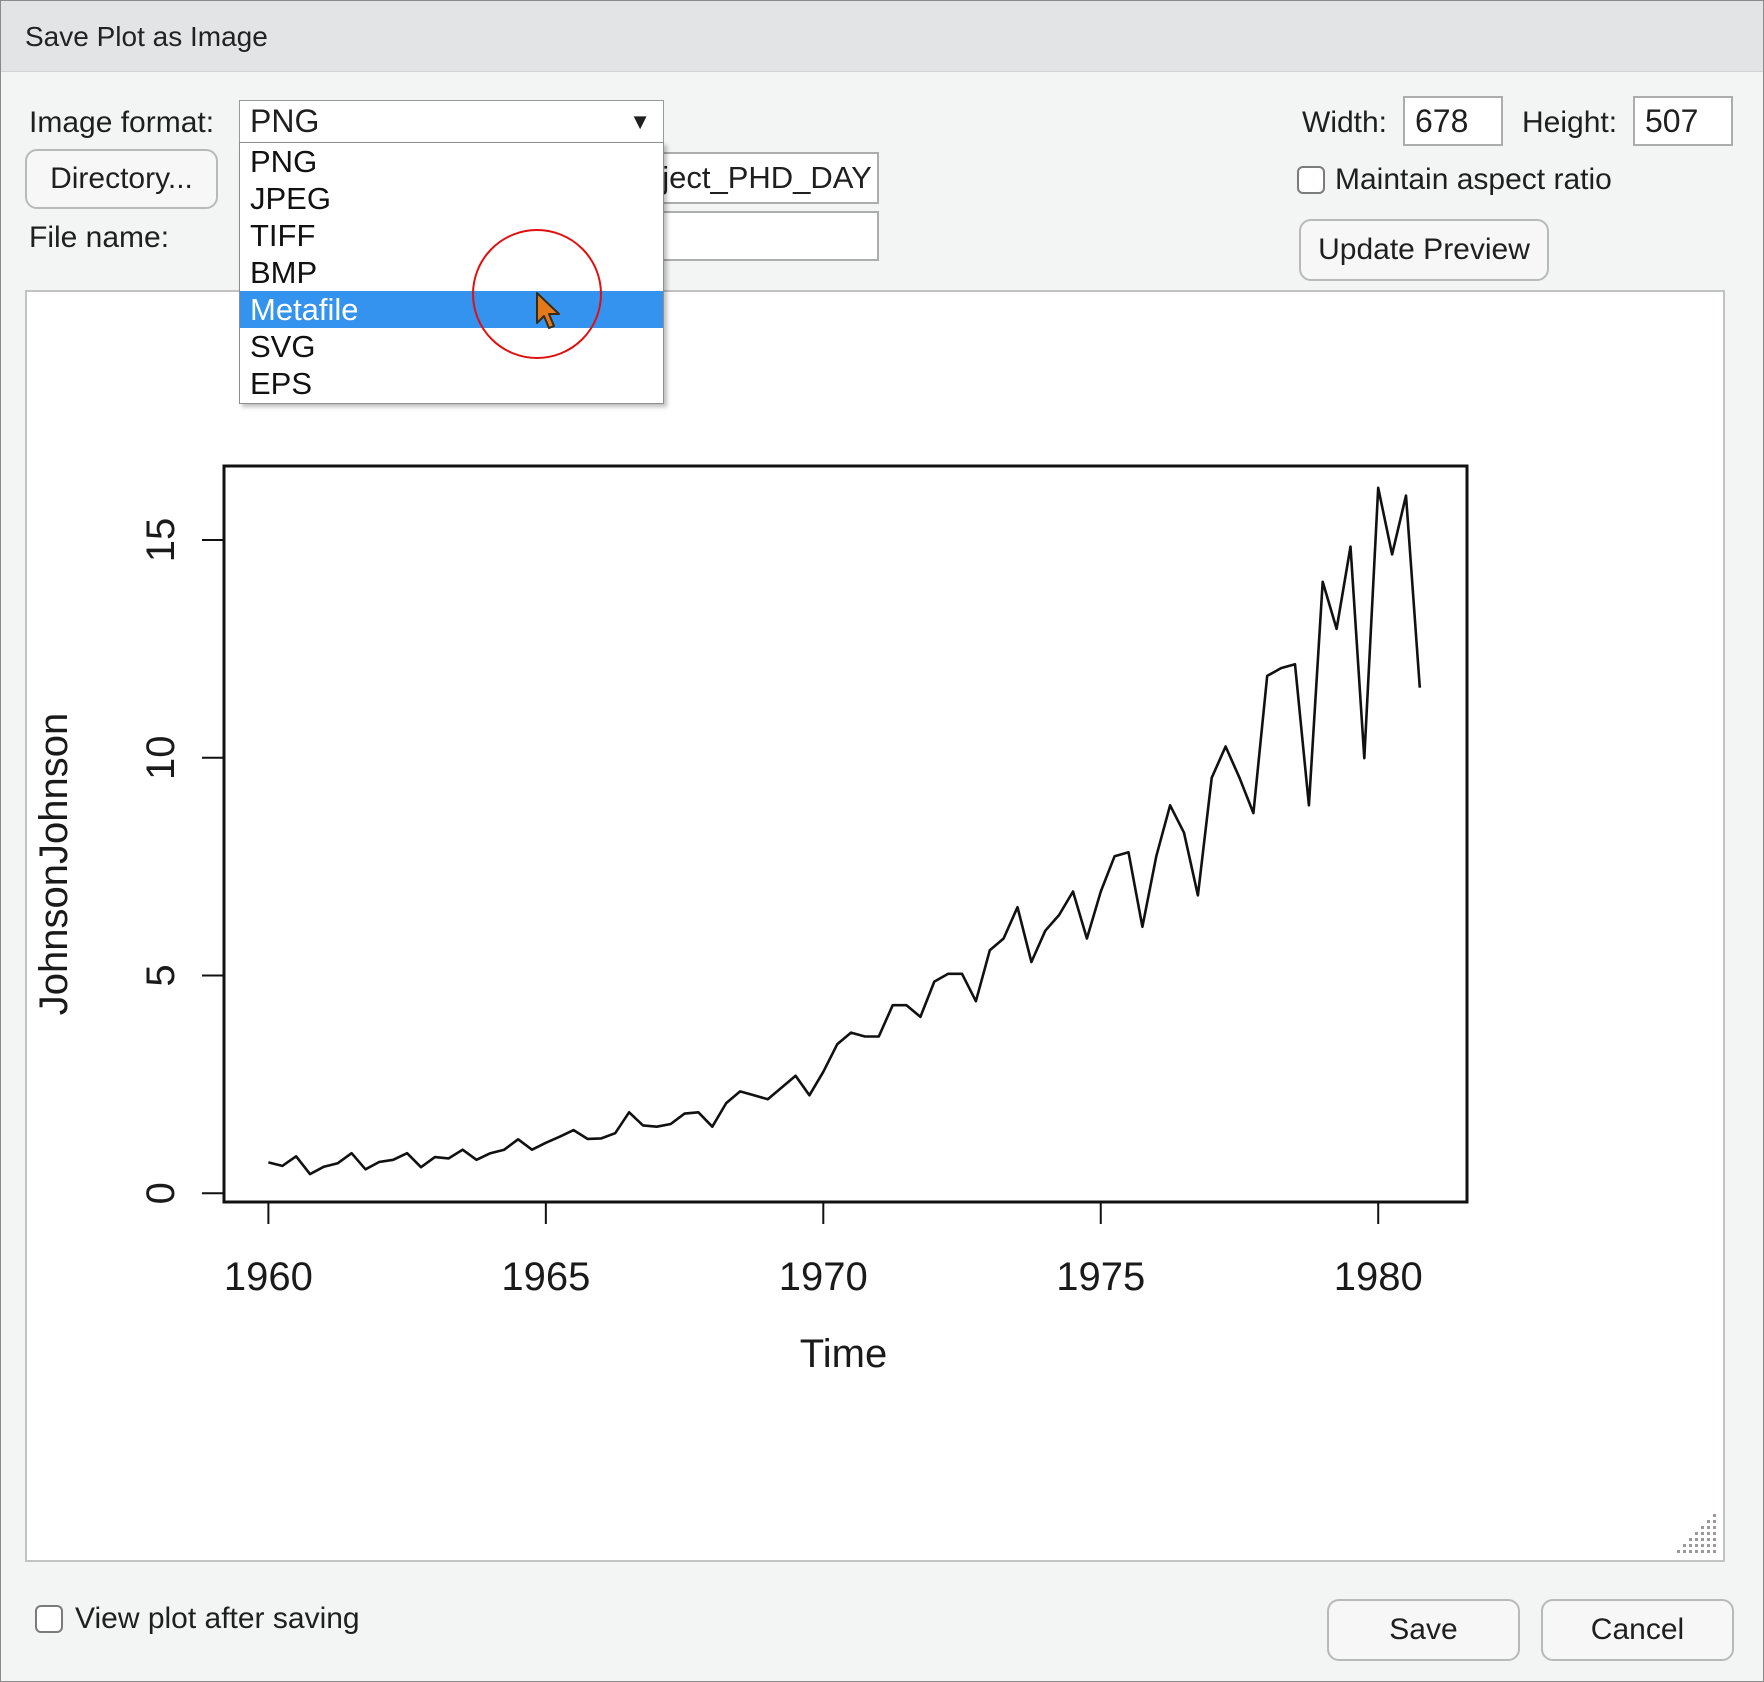  What do you see at coordinates (1100, 1277) in the screenshot?
I see `x-tick-label: 1975` at bounding box center [1100, 1277].